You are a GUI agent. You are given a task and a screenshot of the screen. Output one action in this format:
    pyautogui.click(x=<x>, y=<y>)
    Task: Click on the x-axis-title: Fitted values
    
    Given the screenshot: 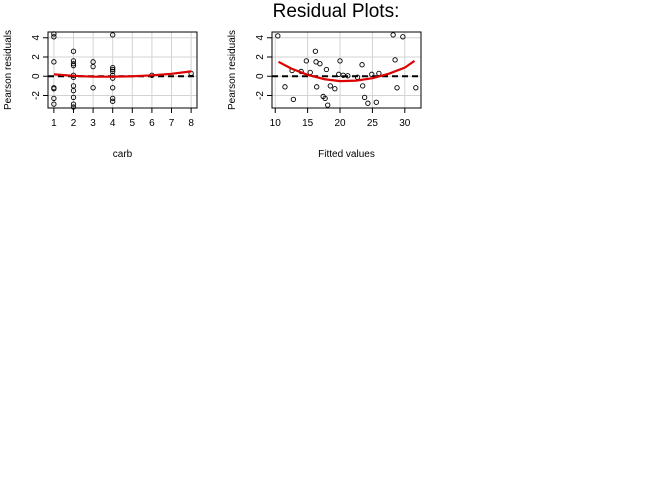 What is the action you would take?
    pyautogui.click(x=346, y=154)
    